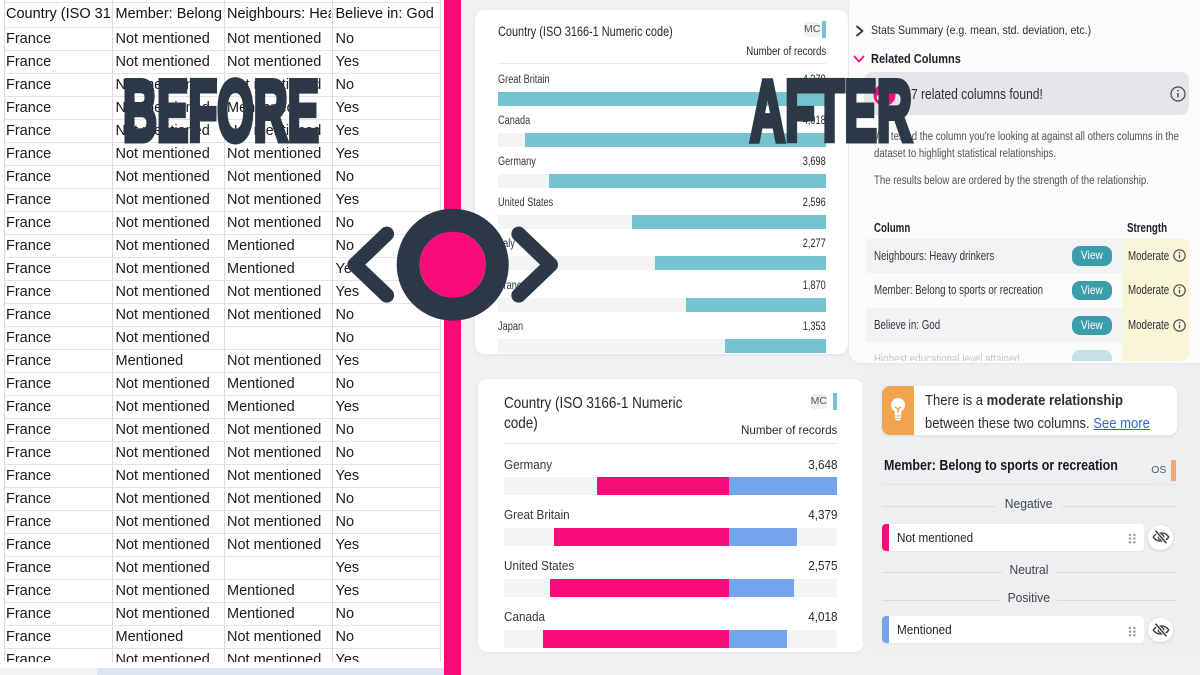 The width and height of the screenshot is (1200, 675). What do you see at coordinates (221, 112) in the screenshot?
I see `svg-text: BEFORE` at bounding box center [221, 112].